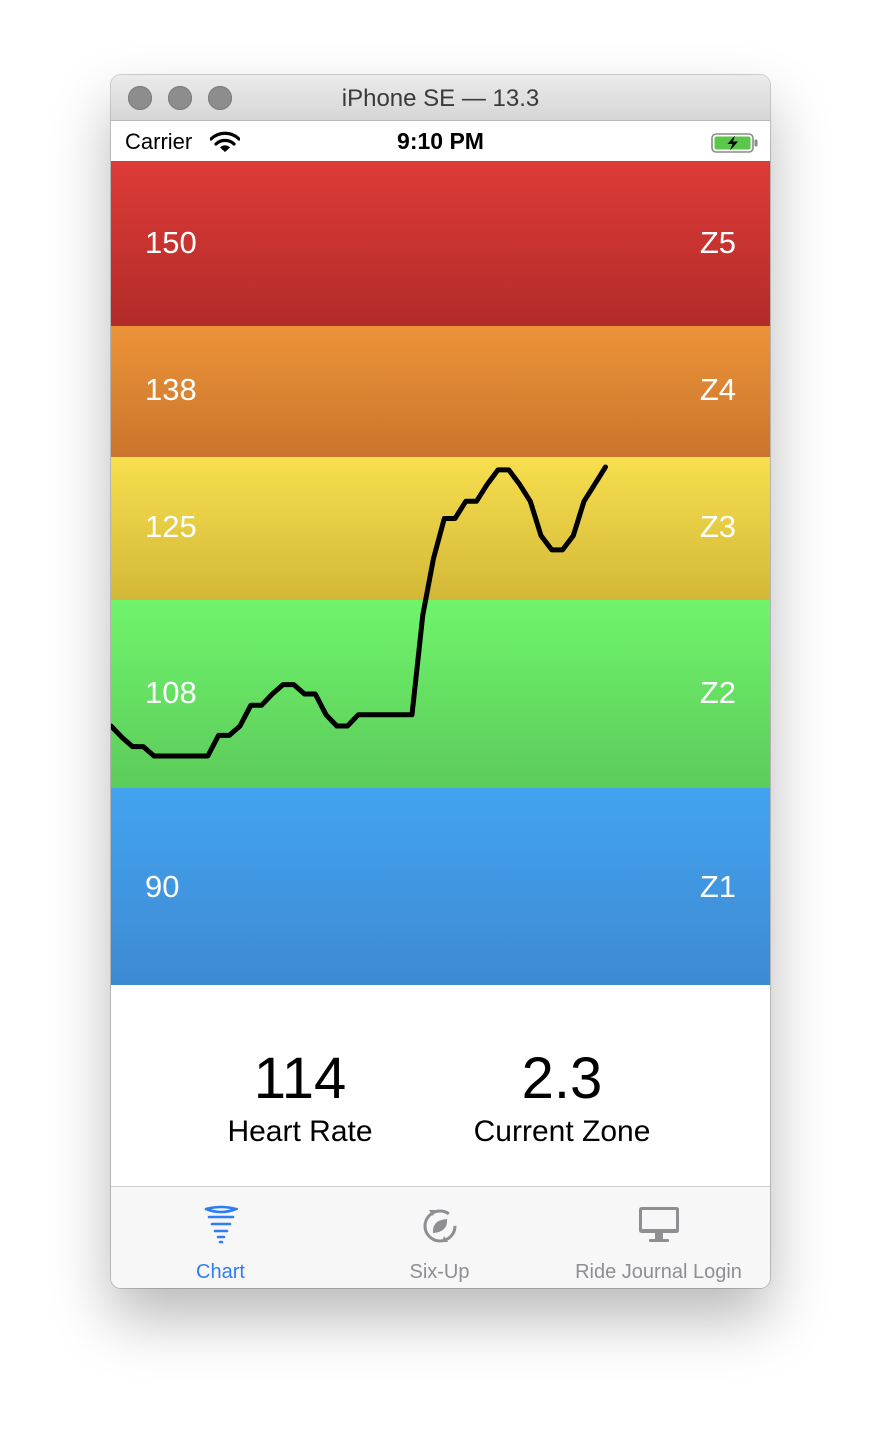  Describe the element at coordinates (221, 1224) in the screenshot. I see `tornado-icon` at that location.